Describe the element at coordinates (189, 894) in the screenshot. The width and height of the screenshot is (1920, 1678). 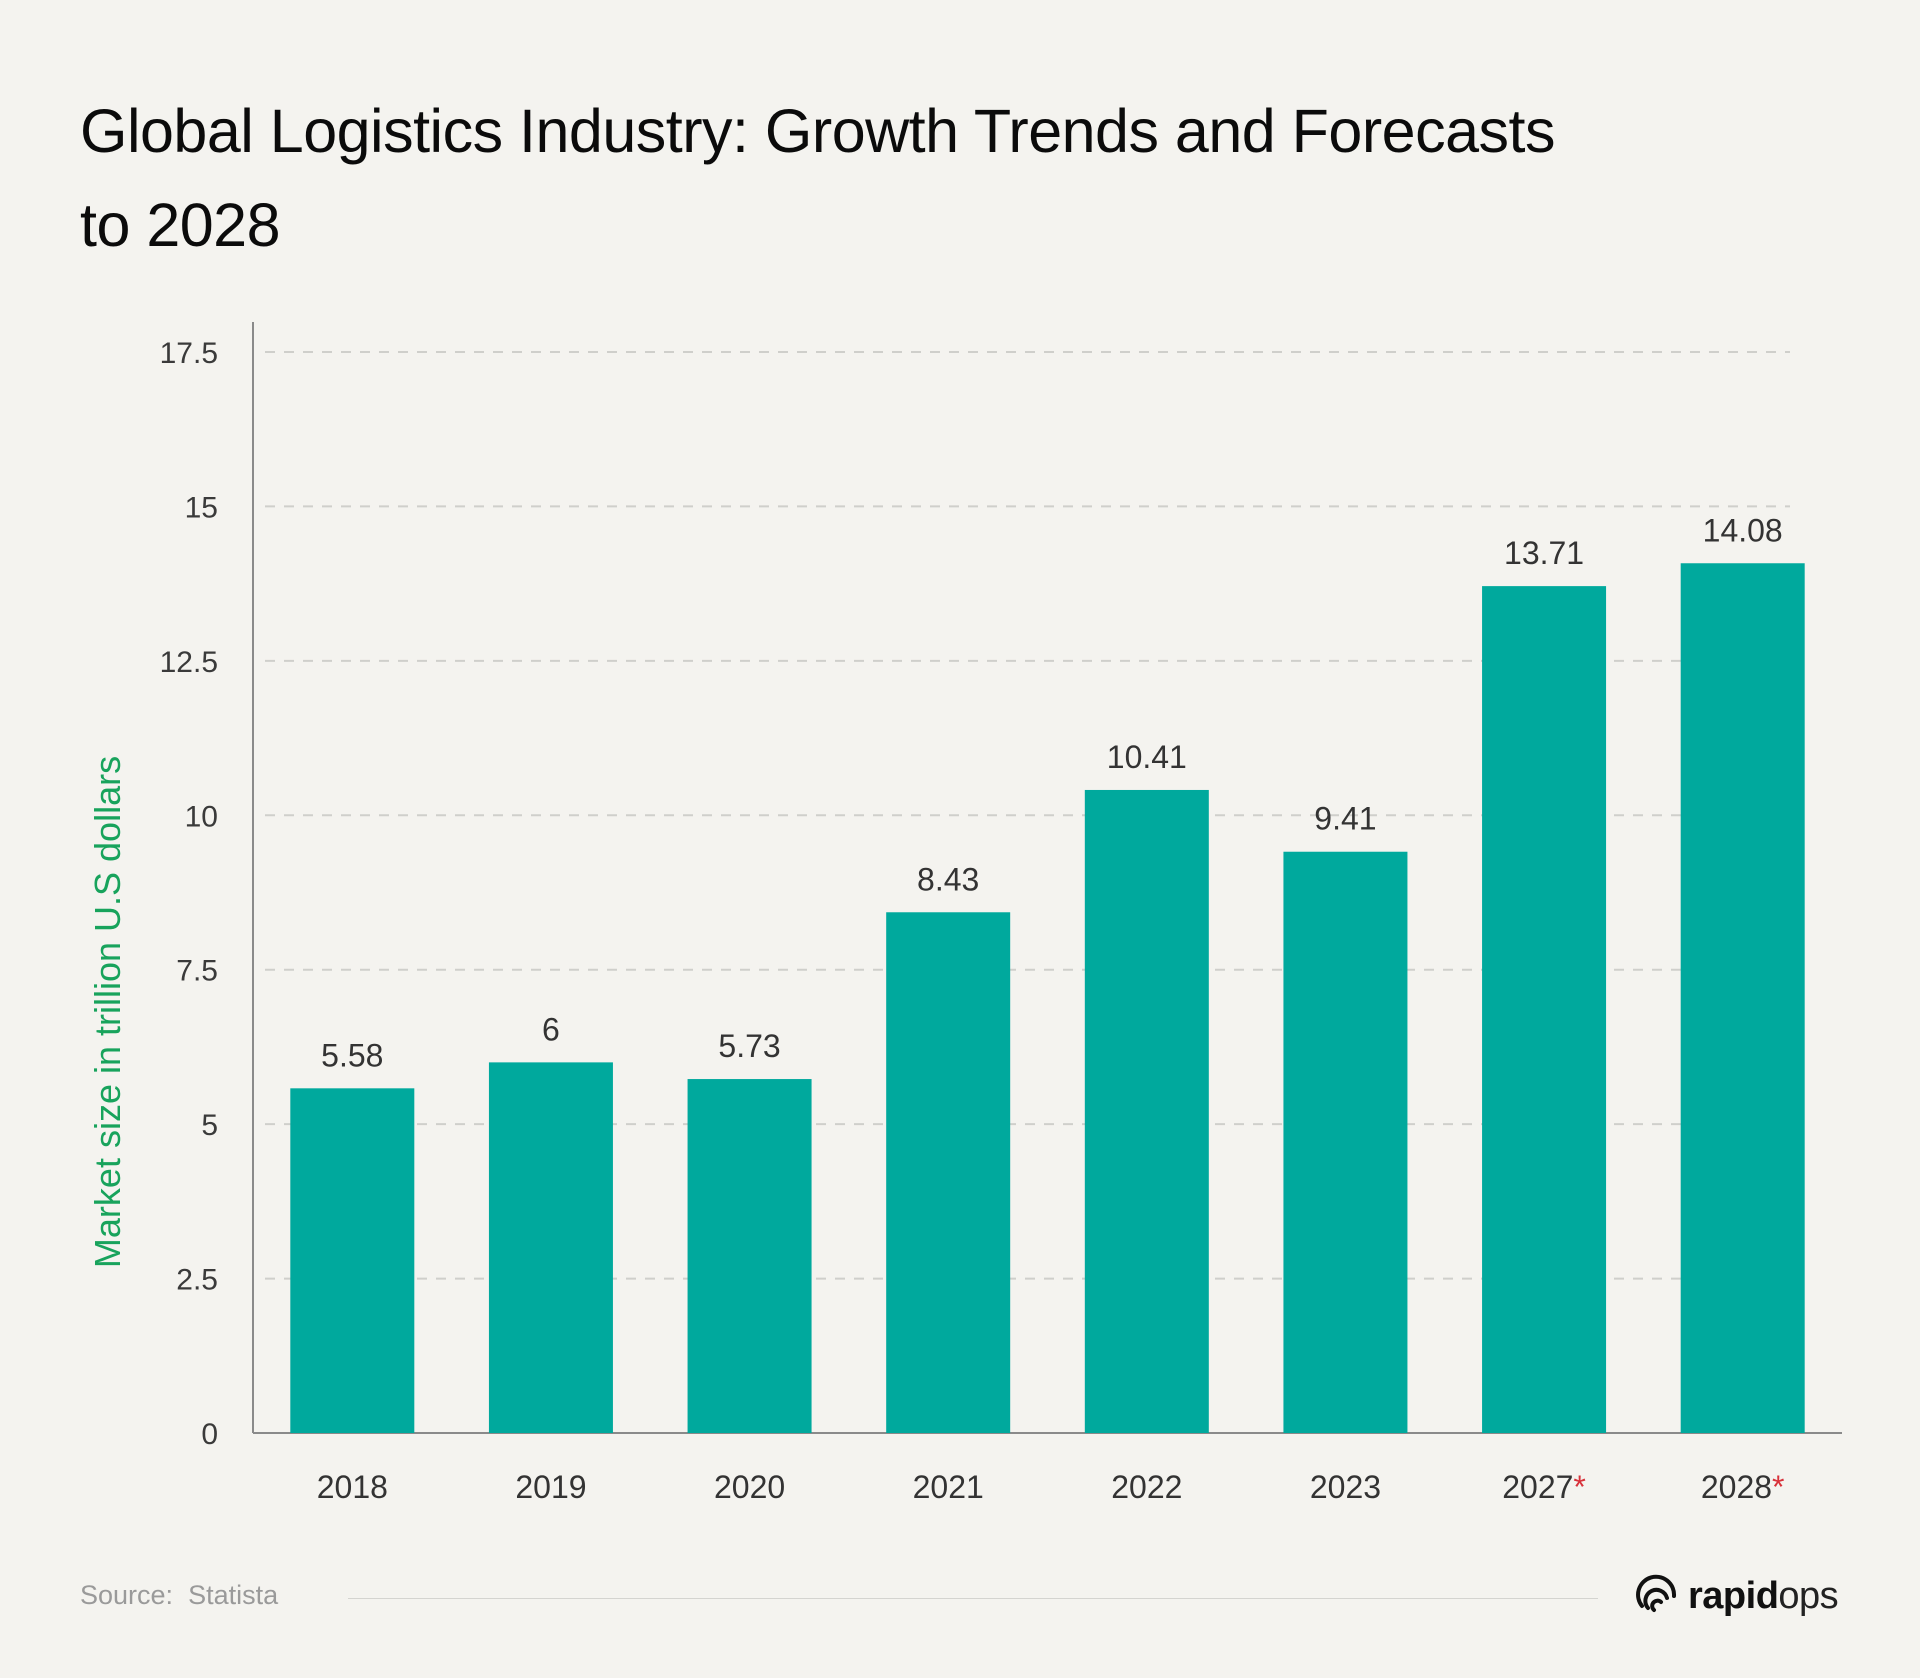
I see `y-tick-labels: 0 2.5 5 7.5 10 12.5 15 17.5` at that location.